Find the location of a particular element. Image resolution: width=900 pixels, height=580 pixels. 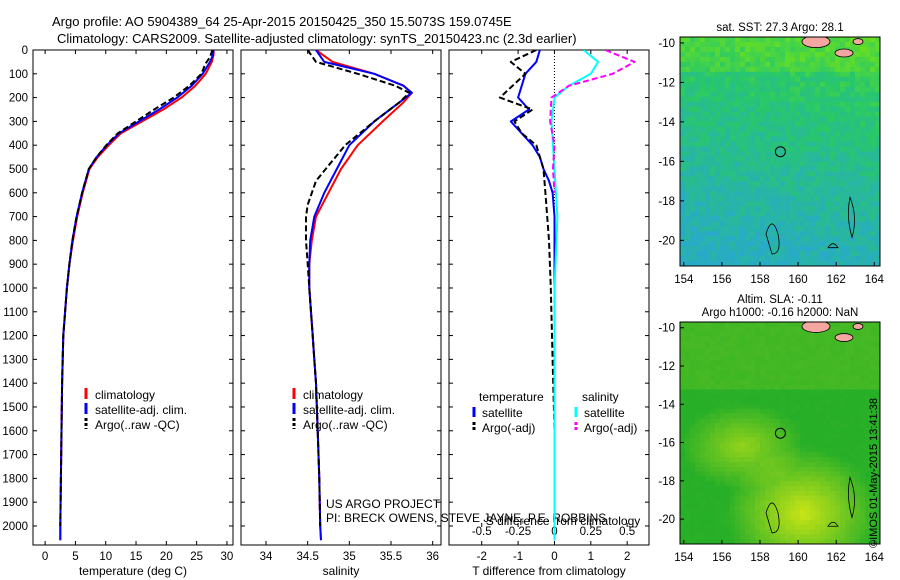

legend-header: salinity is located at coordinates (600, 397).